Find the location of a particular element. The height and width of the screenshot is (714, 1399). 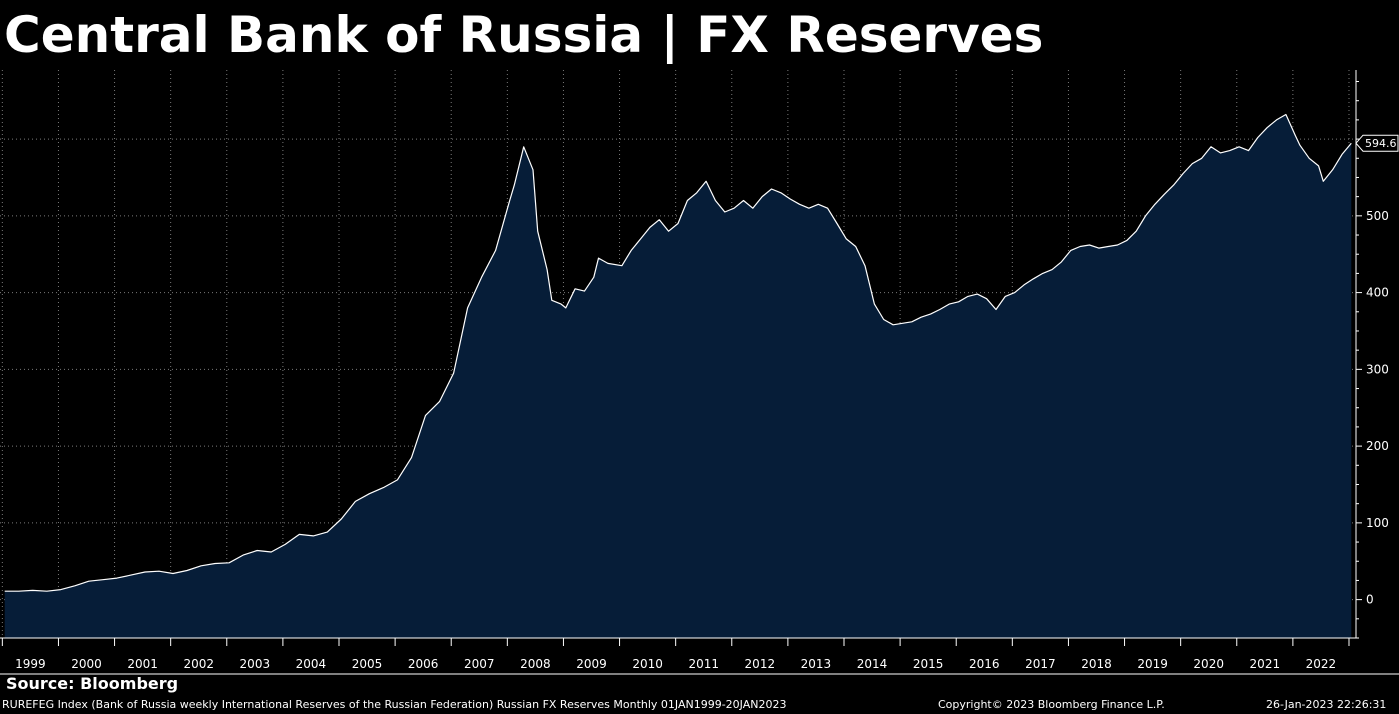

y-tick-label: 300 is located at coordinates (1377, 369).